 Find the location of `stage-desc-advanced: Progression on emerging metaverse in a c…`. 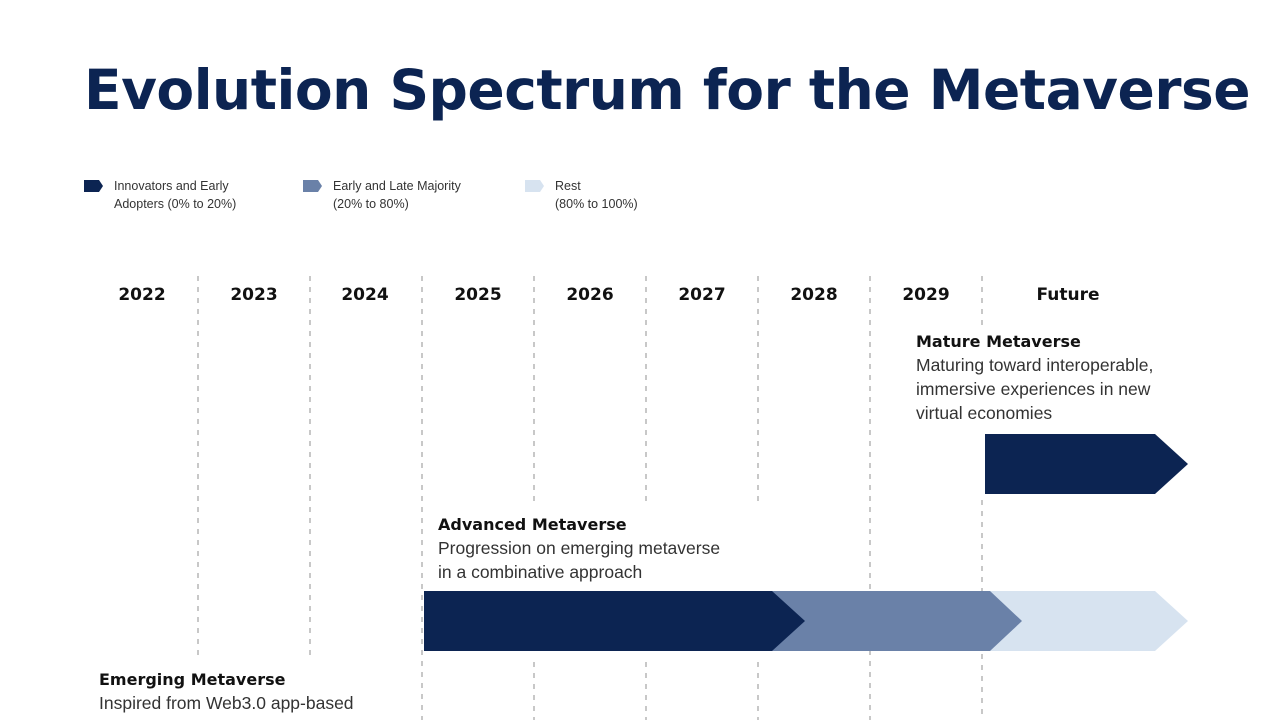

stage-desc-advanced: Progression on emerging metaverse in a c… is located at coordinates (579, 560).